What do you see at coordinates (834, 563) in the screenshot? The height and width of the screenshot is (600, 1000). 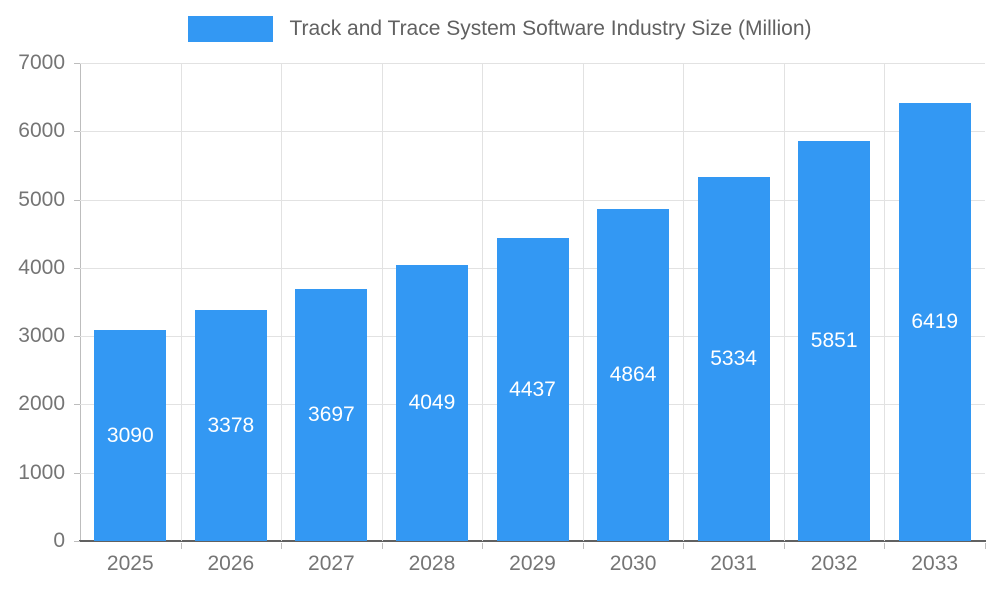 I see `x-axis-category-label: 2032` at bounding box center [834, 563].